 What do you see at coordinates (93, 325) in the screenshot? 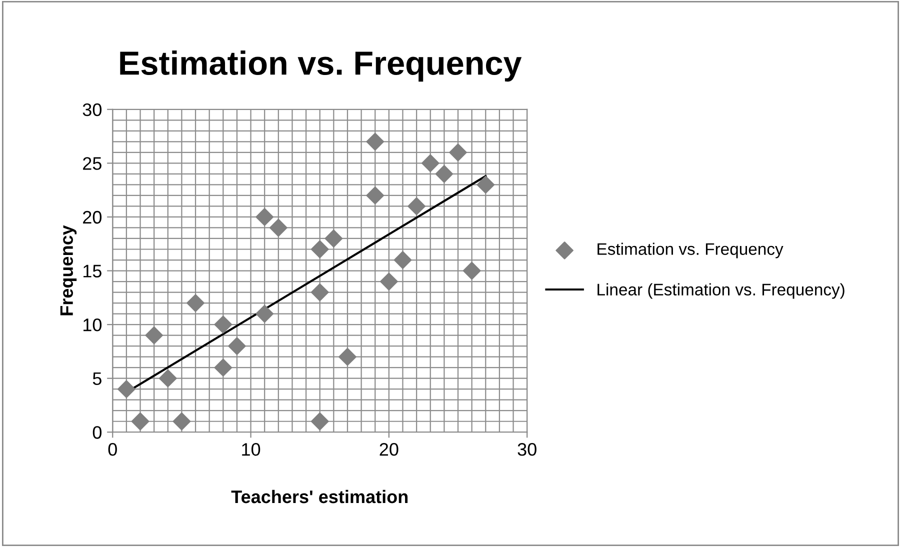
I see `y-tick-label: 10` at bounding box center [93, 325].